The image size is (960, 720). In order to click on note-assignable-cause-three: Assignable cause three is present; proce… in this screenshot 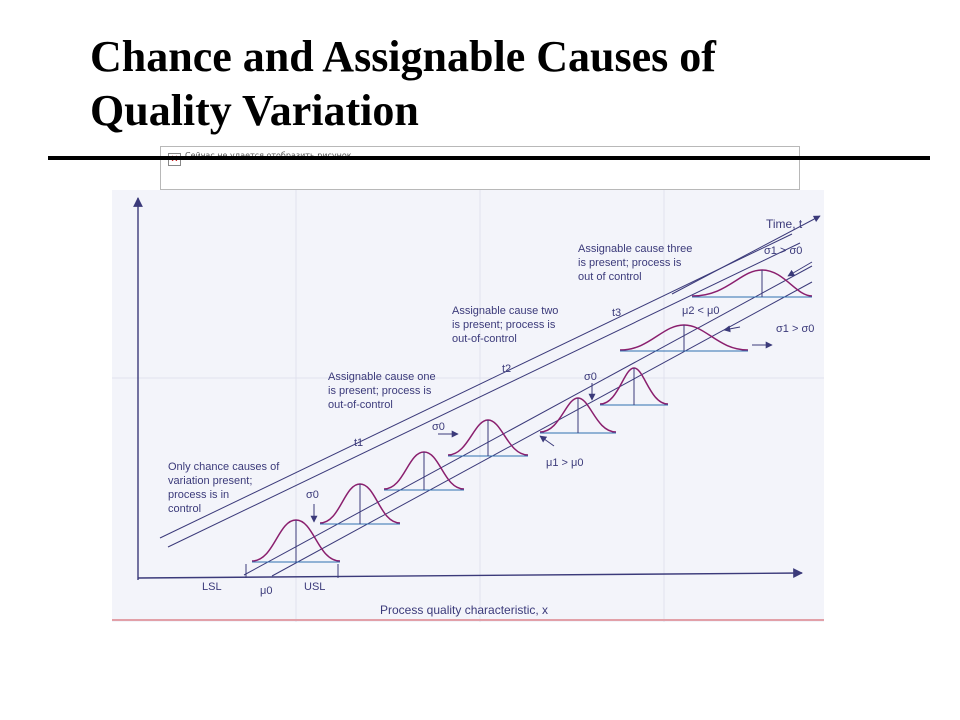, I will do `click(635, 263)`.